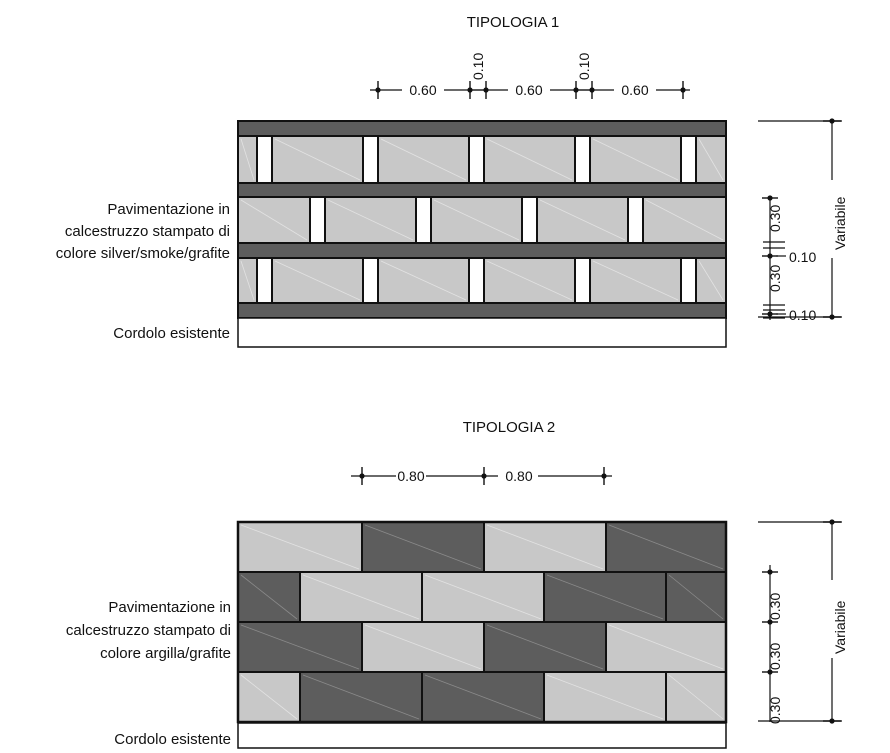 The width and height of the screenshot is (890, 753). What do you see at coordinates (775, 278) in the screenshot?
I see `t1-dim-band-2: 0.30` at bounding box center [775, 278].